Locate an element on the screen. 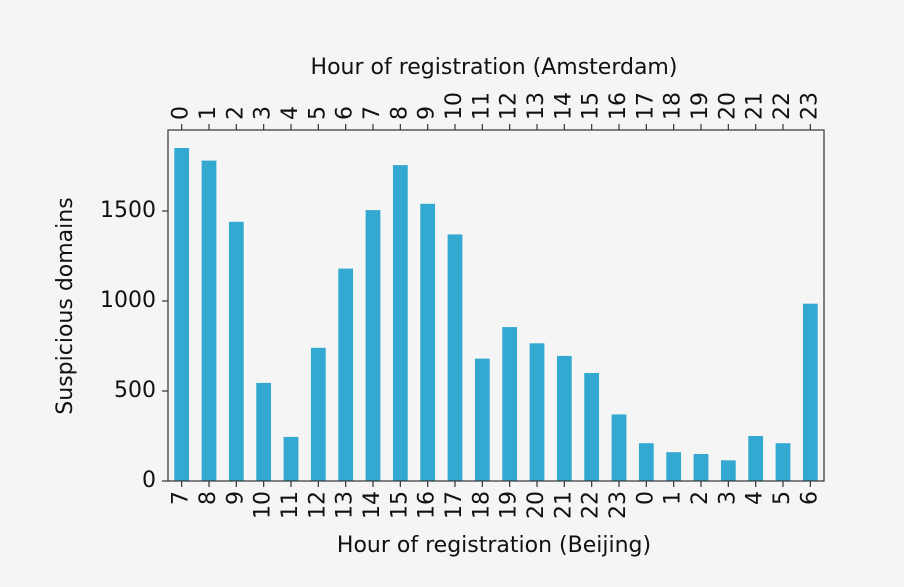 The image size is (904, 587). y-tick-label: 0 is located at coordinates (149, 480).